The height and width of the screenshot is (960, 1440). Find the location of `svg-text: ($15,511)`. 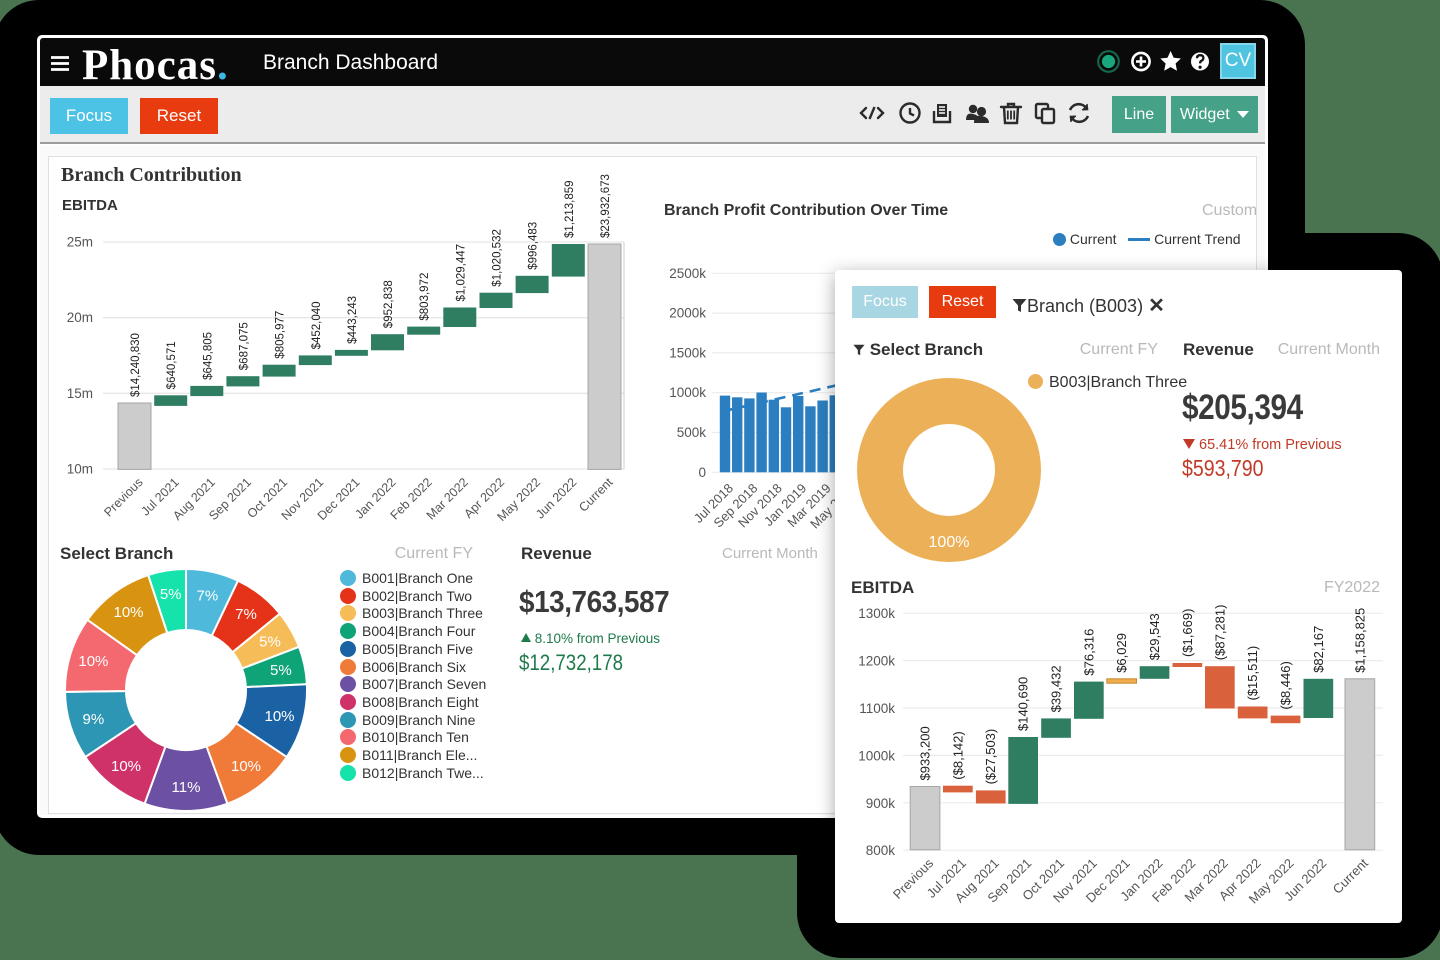

svg-text: ($15,511) is located at coordinates (1252, 673).